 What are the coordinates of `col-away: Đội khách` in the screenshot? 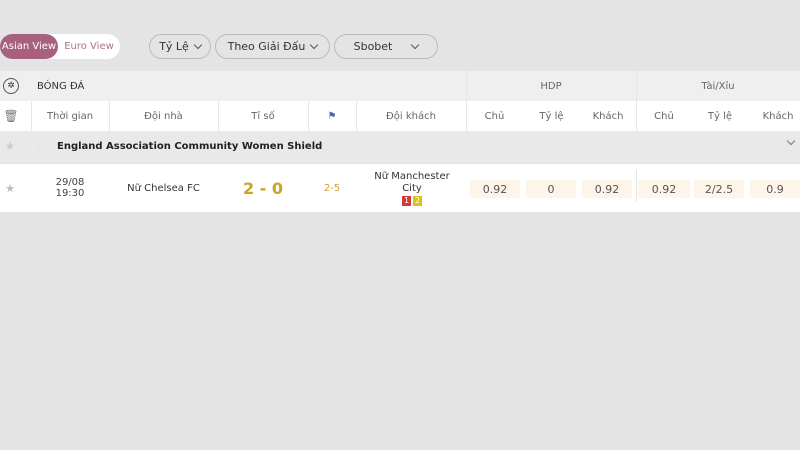 It's located at (411, 116).